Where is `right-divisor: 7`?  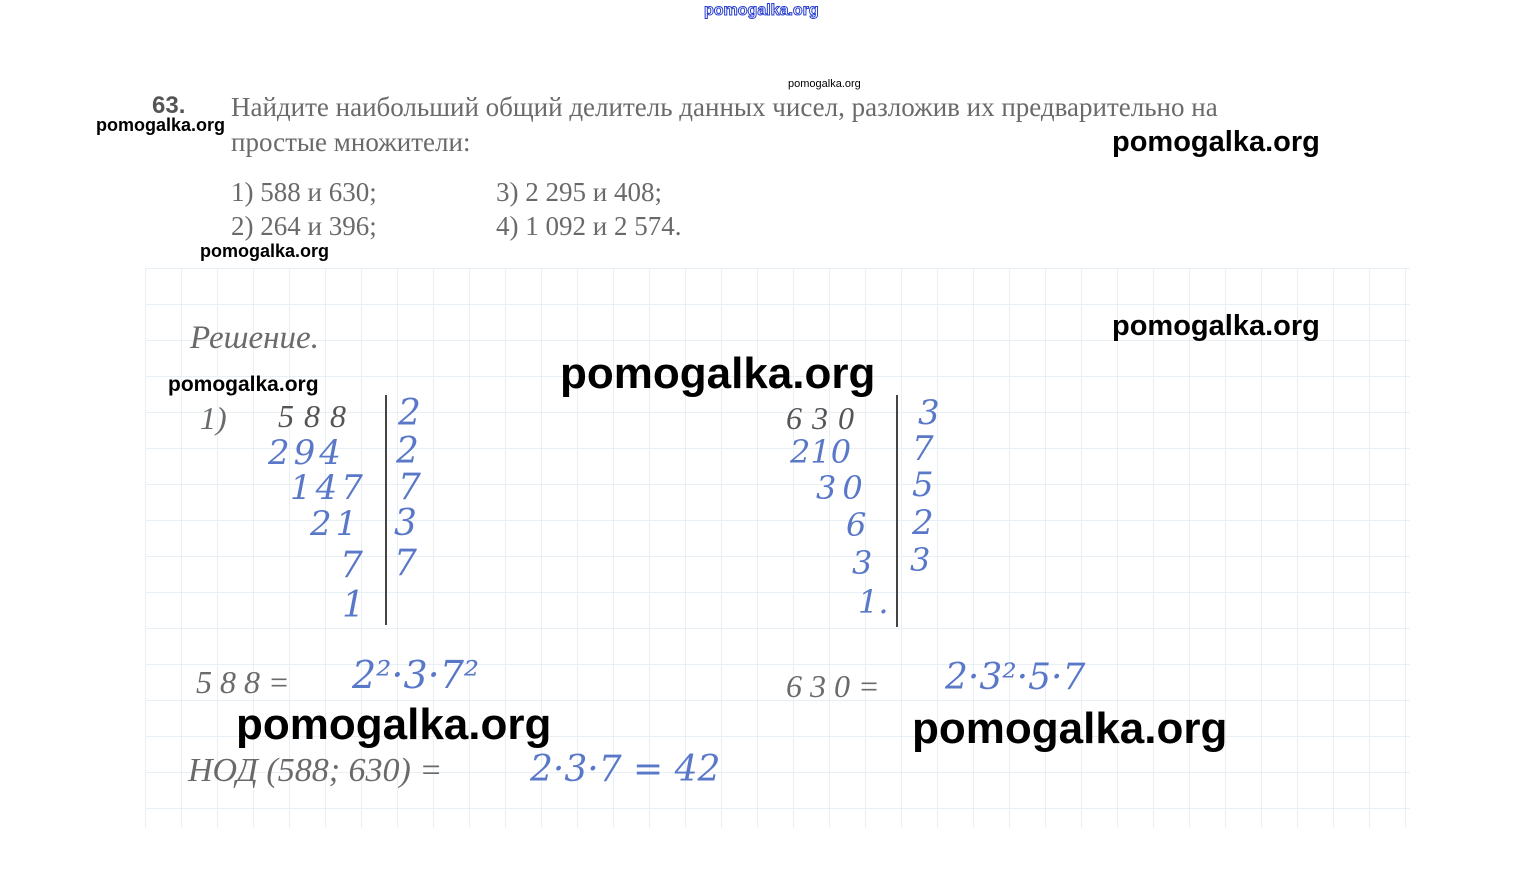
right-divisor: 7 is located at coordinates (923, 449).